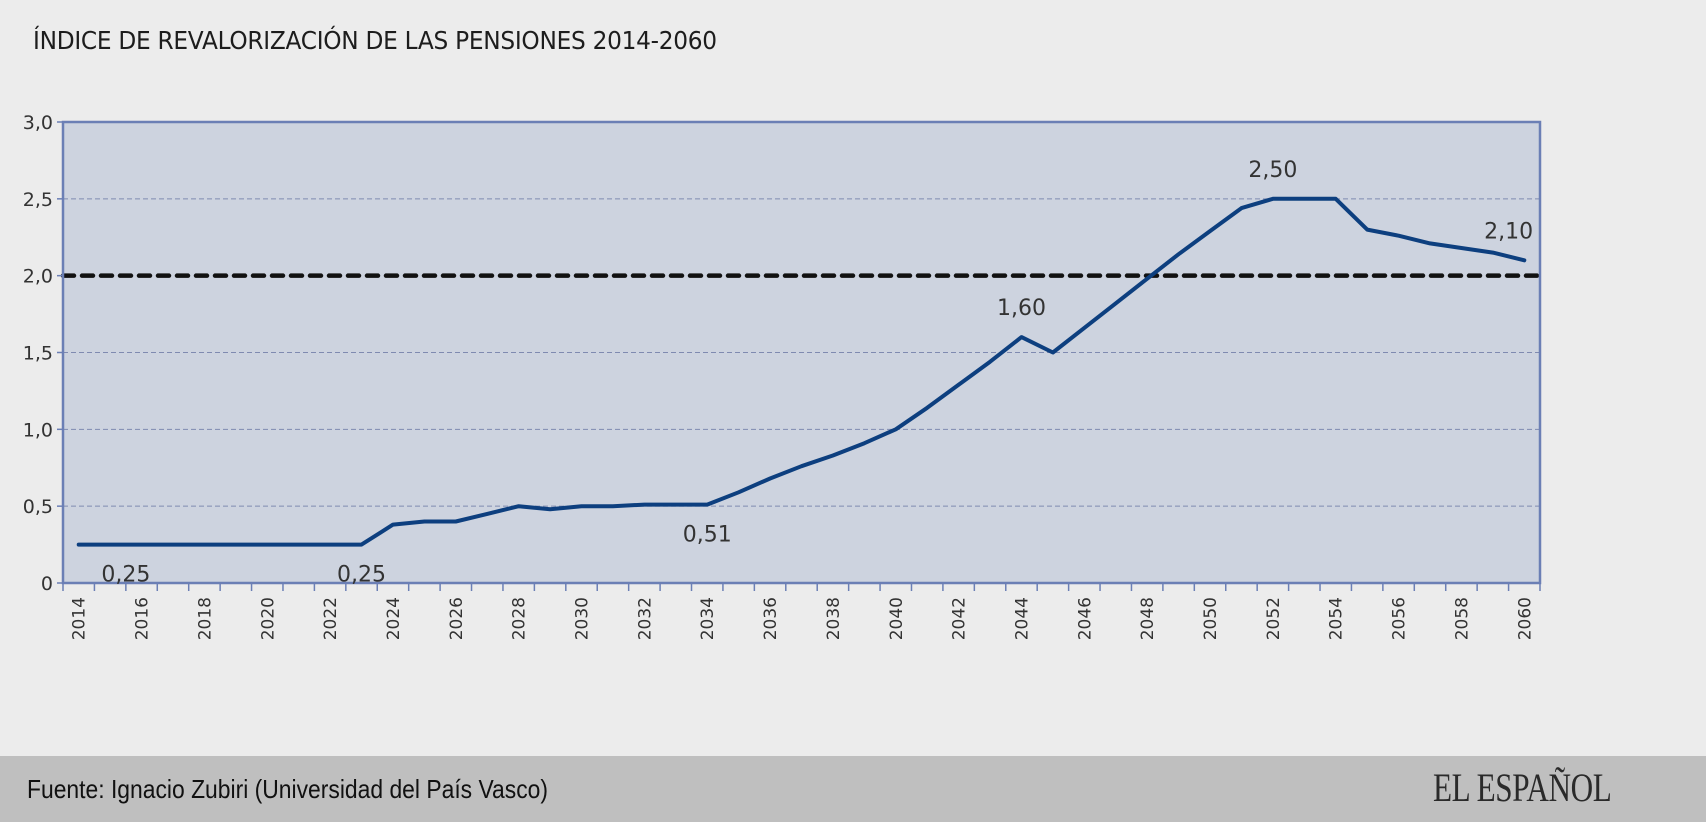  What do you see at coordinates (394, 618) in the screenshot?
I see `x-tick-label: 2024` at bounding box center [394, 618].